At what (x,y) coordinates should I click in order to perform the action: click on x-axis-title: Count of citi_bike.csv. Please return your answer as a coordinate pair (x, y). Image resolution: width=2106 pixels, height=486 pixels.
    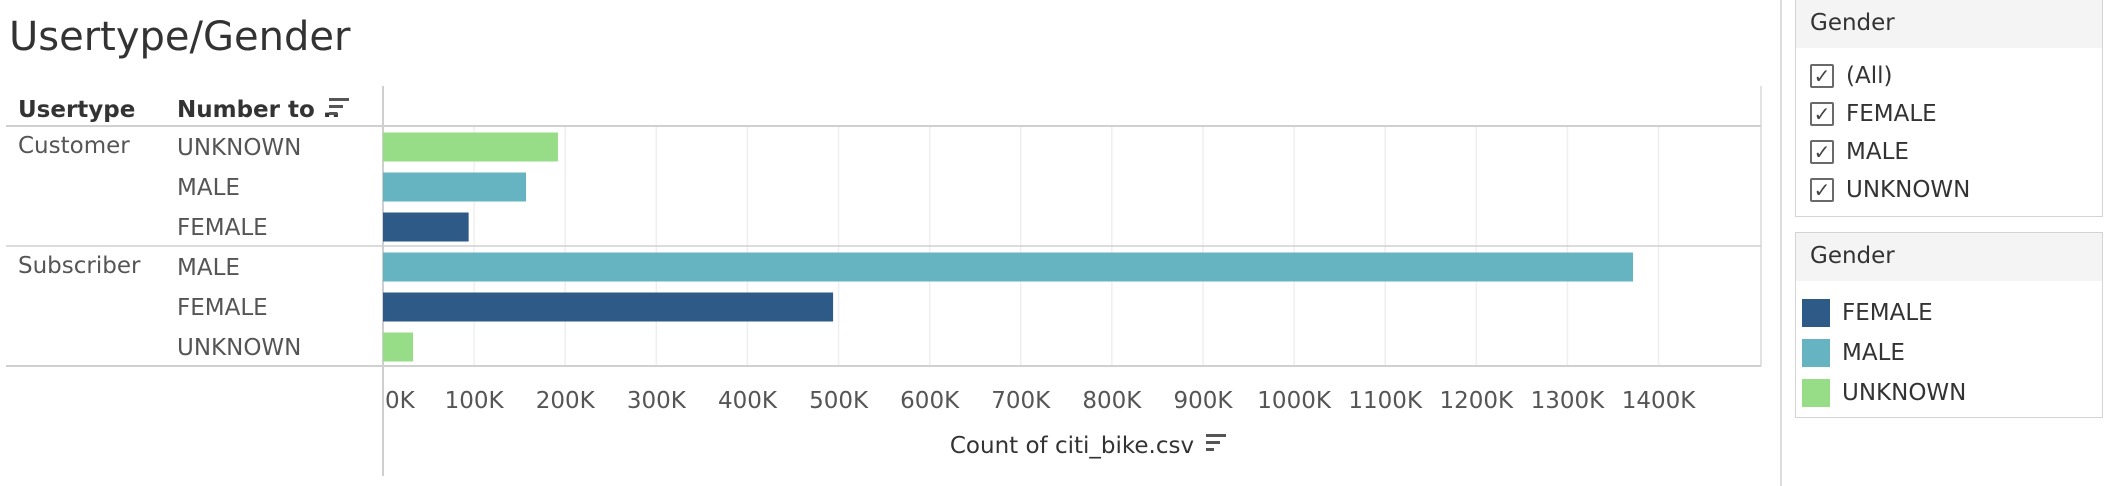
    Looking at the image, I should click on (1072, 446).